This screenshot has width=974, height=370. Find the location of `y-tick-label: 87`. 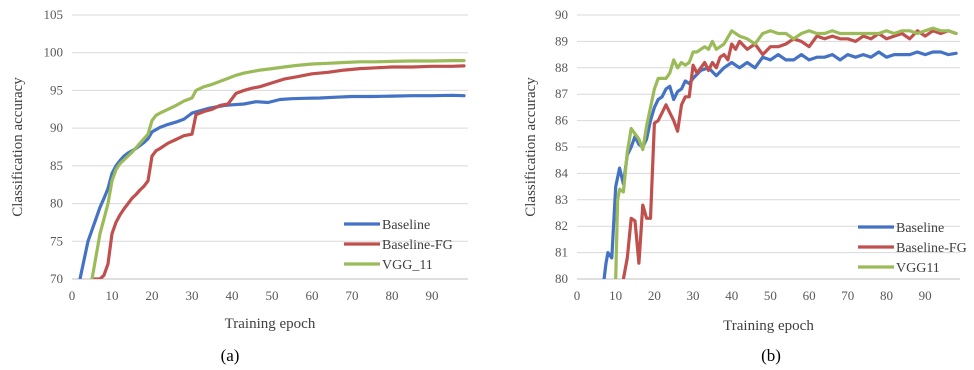

y-tick-label: 87 is located at coordinates (562, 93).